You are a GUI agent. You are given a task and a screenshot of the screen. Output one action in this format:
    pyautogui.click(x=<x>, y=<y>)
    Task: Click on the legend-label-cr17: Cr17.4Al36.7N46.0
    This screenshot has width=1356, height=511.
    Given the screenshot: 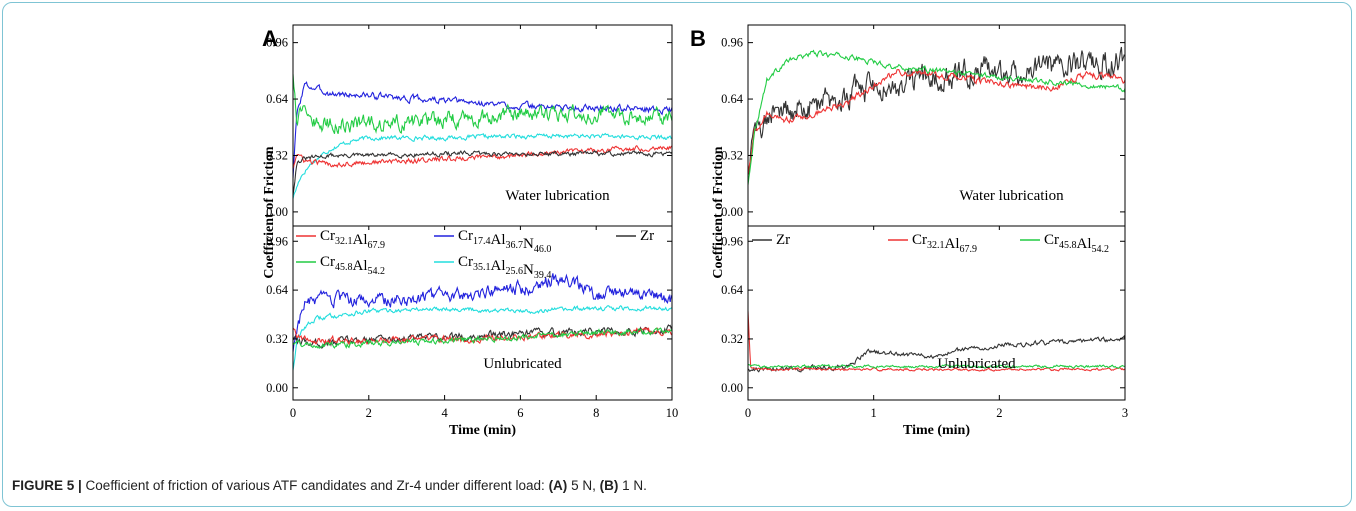 What is the action you would take?
    pyautogui.click(x=504, y=241)
    